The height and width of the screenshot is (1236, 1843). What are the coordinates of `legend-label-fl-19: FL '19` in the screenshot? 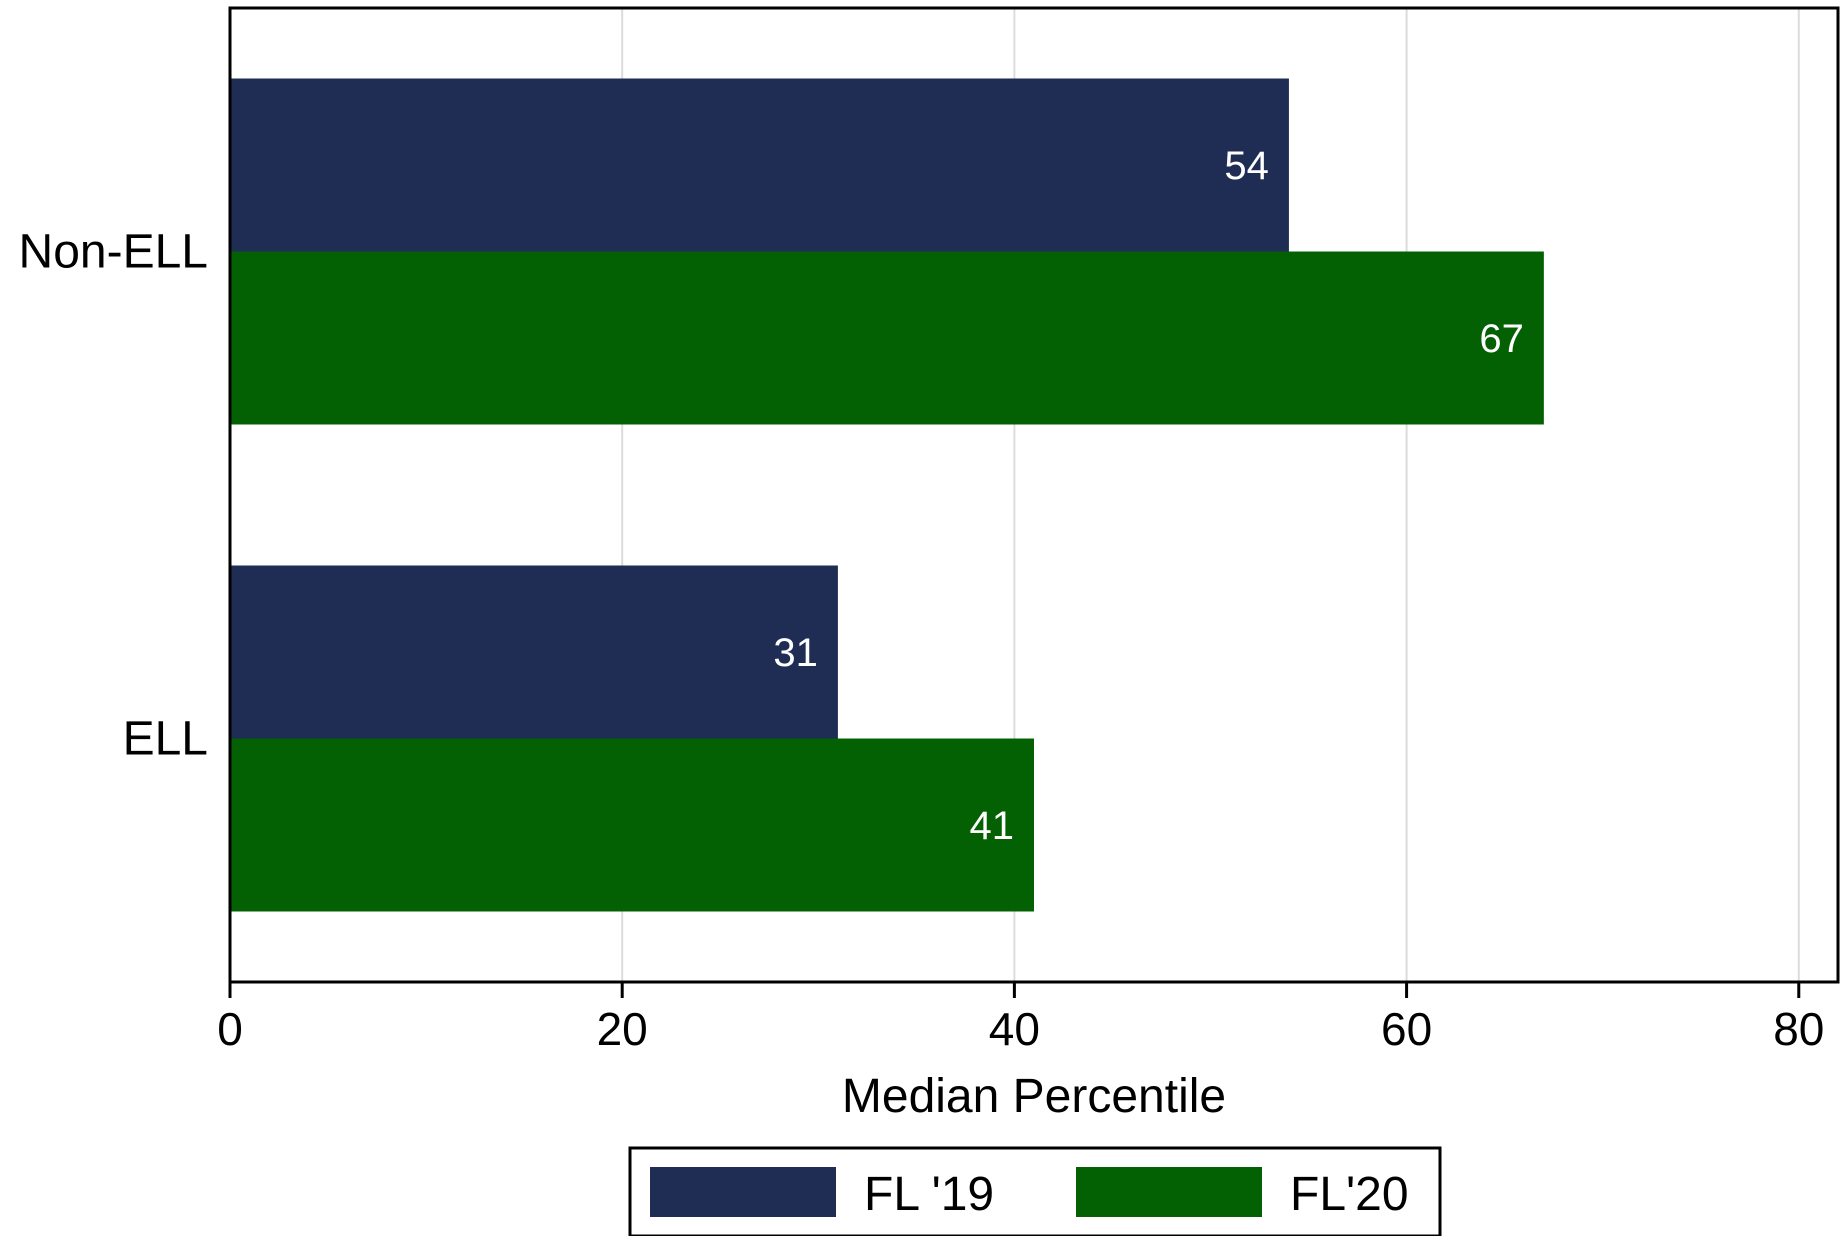 It's located at (929, 1194).